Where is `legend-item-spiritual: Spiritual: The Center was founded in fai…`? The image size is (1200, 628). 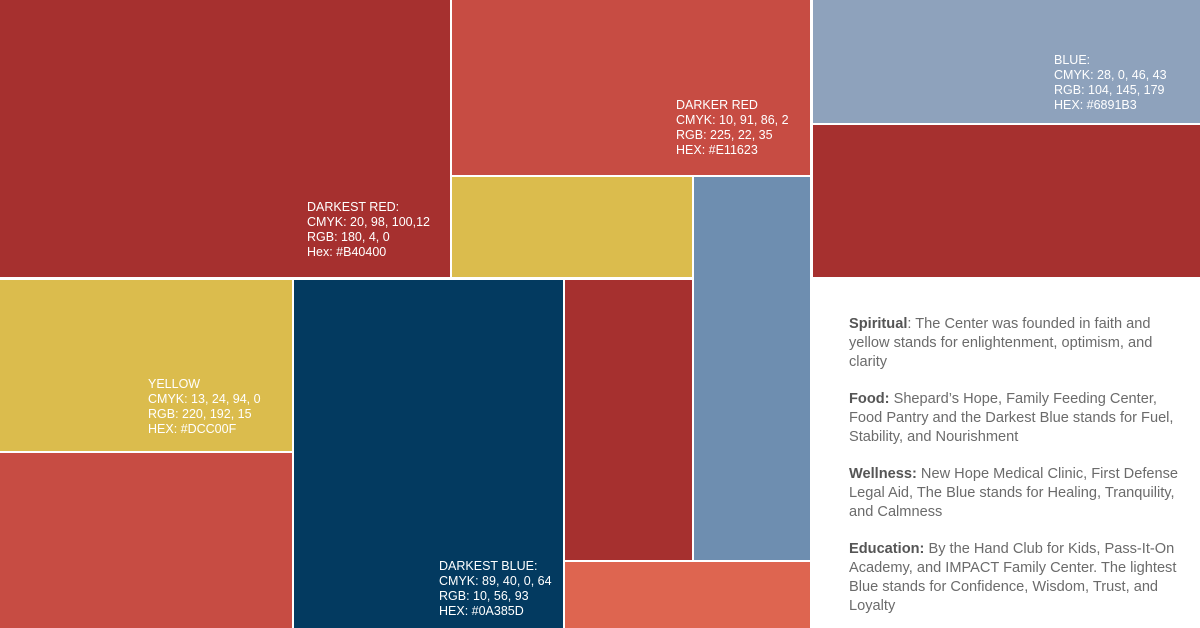 legend-item-spiritual: Spiritual: The Center was founded in fai… is located at coordinates (1016, 343).